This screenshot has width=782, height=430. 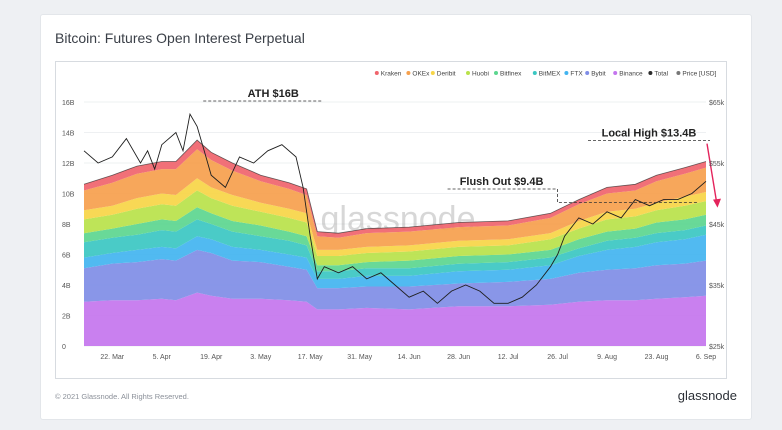 What do you see at coordinates (657, 357) in the screenshot?
I see `x-tick-label: 23. Aug` at bounding box center [657, 357].